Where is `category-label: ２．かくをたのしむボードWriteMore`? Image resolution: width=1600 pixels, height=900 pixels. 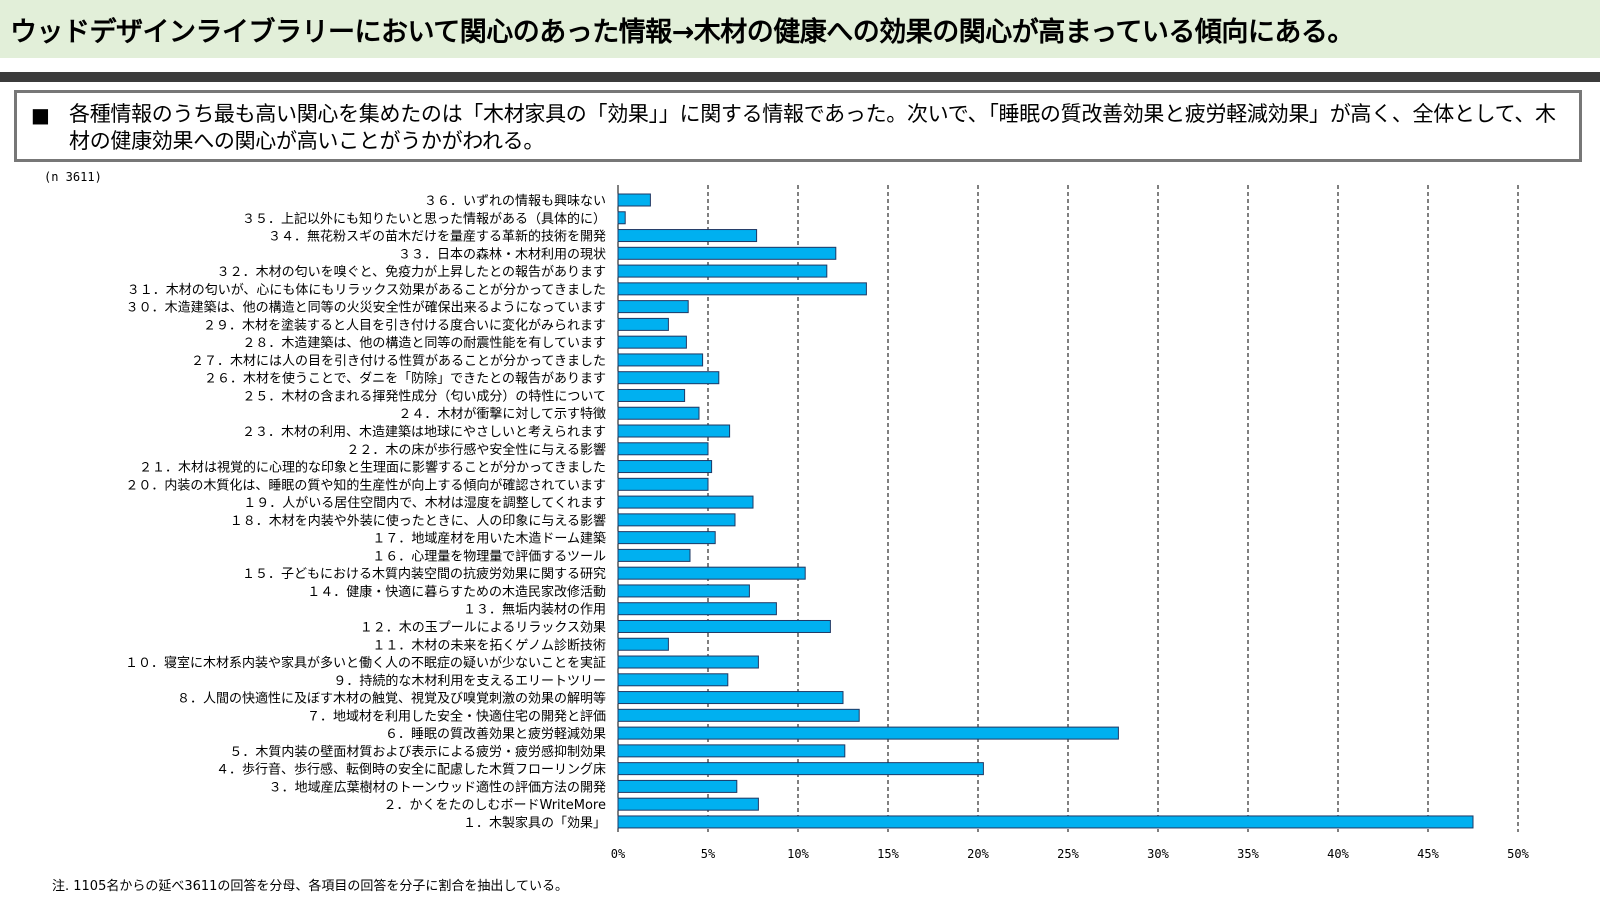
category-label: ２．かくをたのしむボードWriteMore is located at coordinates (494, 805).